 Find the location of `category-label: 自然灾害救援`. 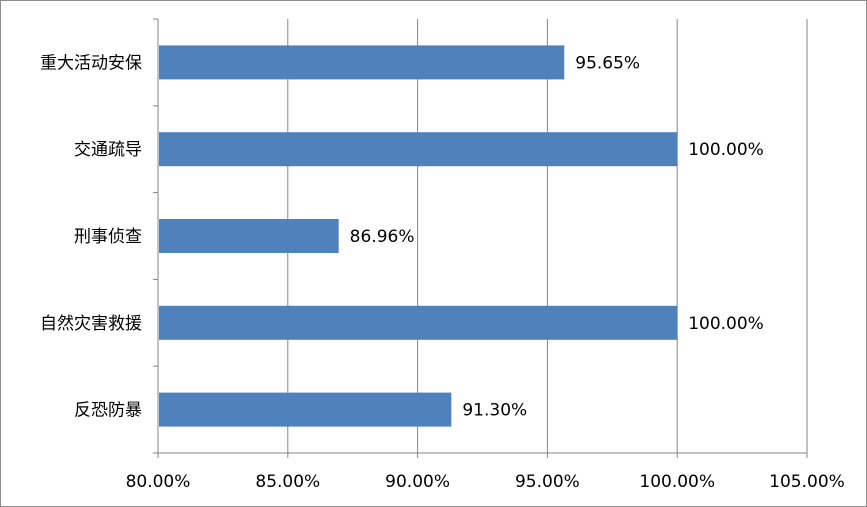

category-label: 自然灾害救援 is located at coordinates (91, 324).